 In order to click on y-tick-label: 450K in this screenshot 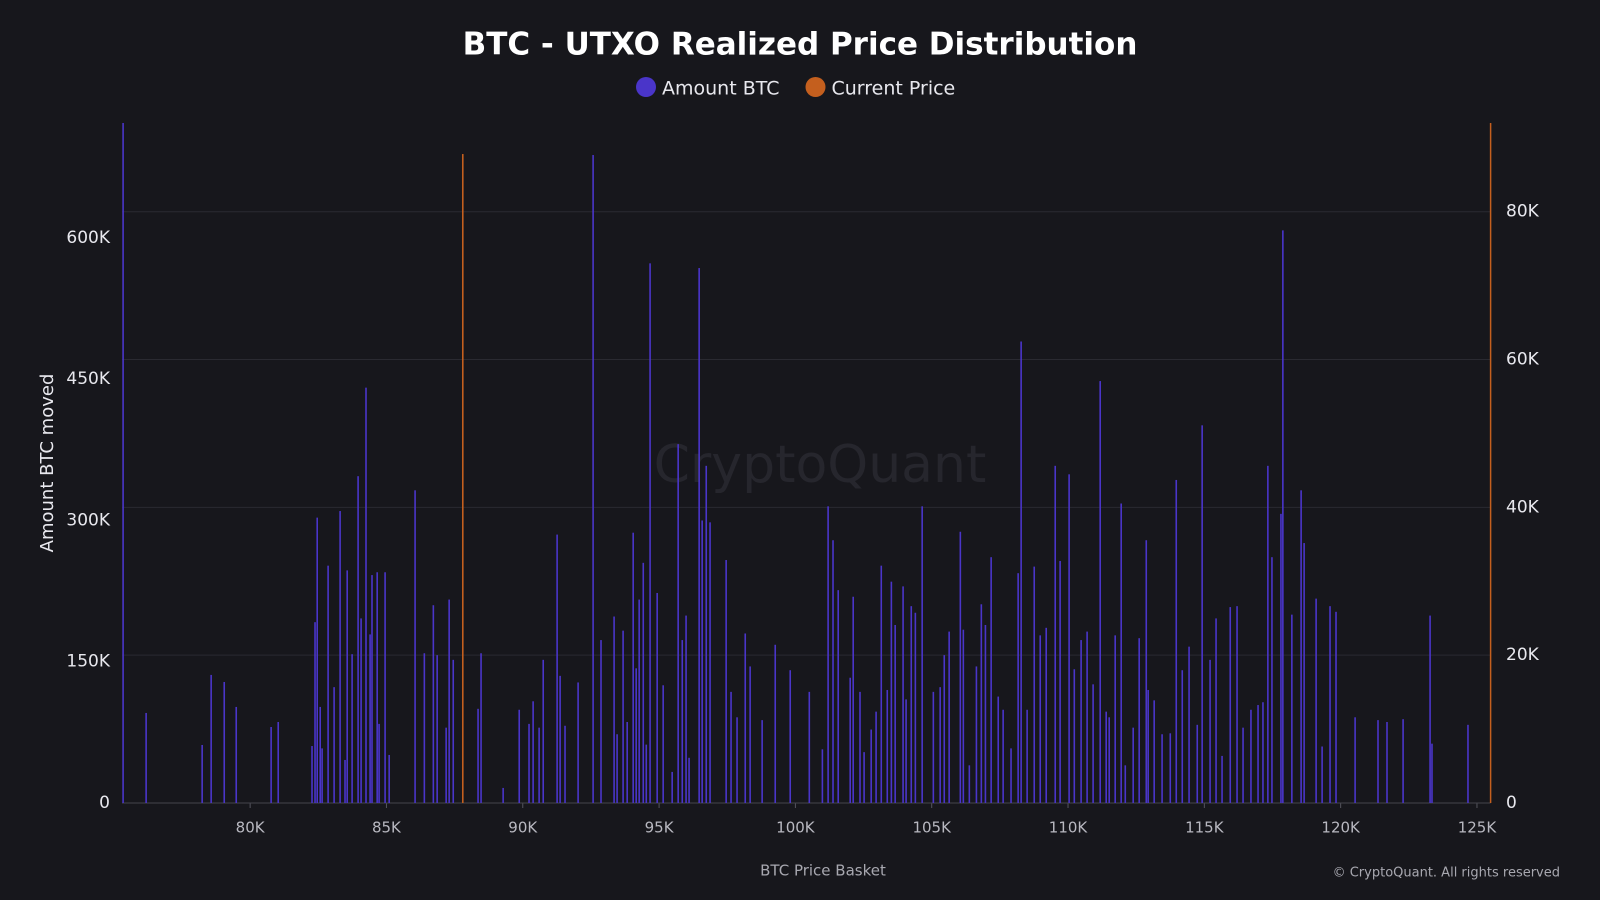, I will do `click(88, 379)`.